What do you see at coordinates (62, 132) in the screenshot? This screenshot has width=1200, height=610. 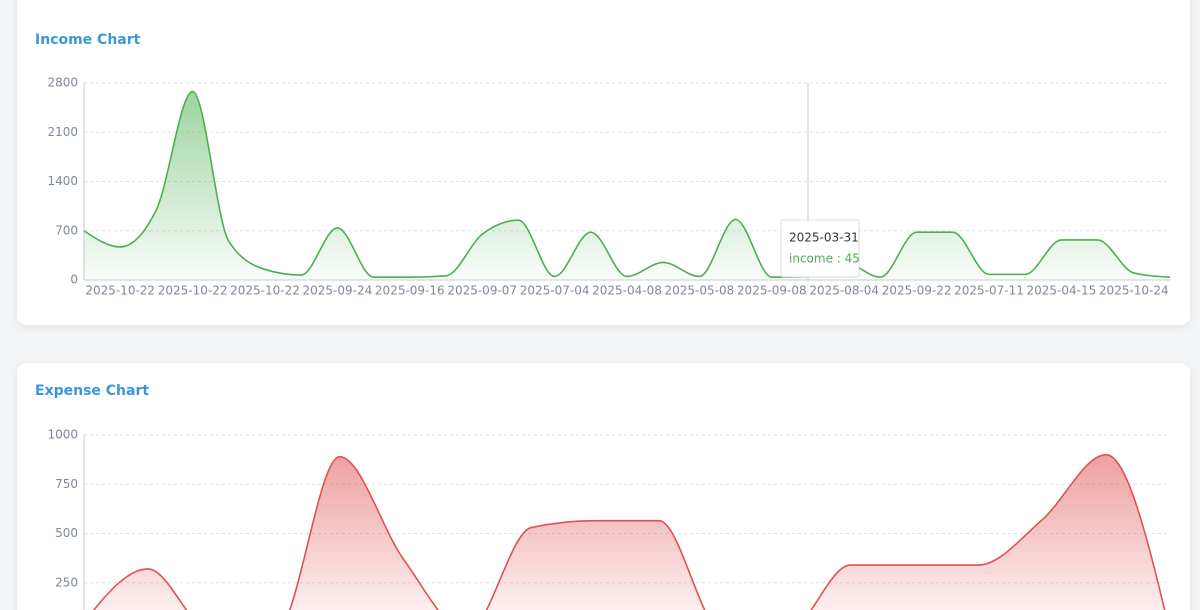 I see `y-tick-label: 2100` at bounding box center [62, 132].